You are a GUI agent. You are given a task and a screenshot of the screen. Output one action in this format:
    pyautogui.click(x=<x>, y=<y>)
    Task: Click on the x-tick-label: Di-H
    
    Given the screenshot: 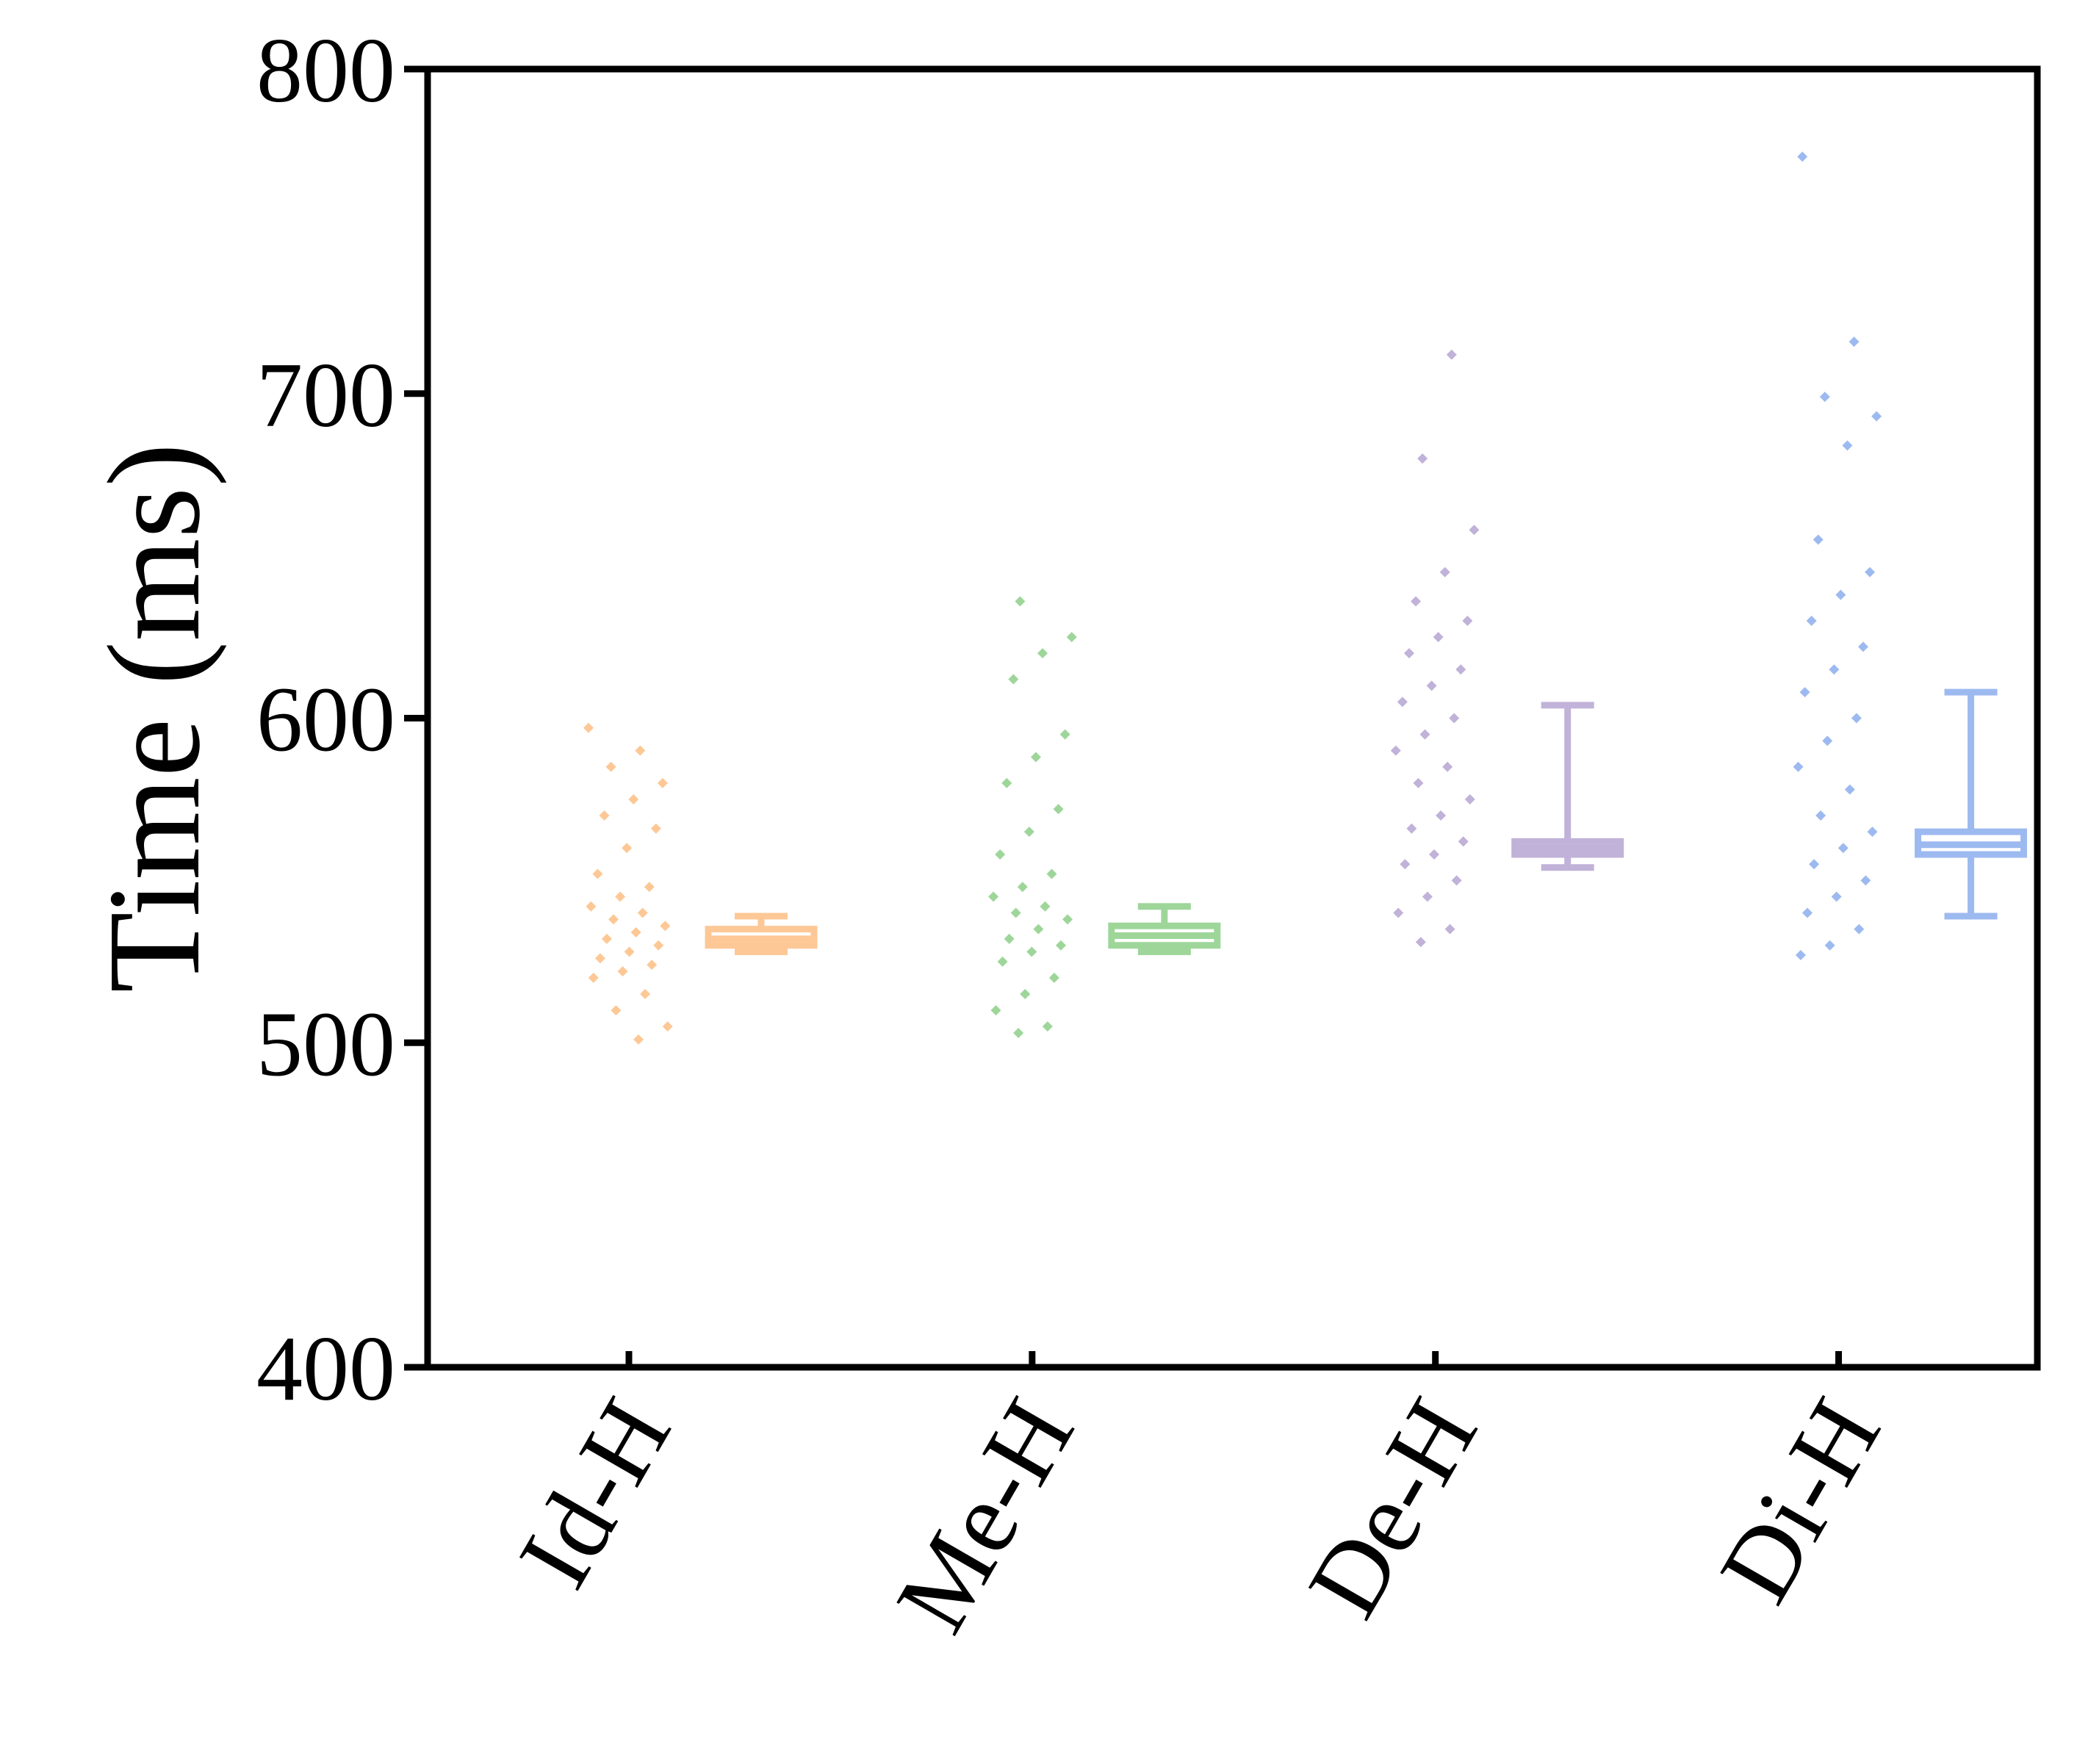 What is the action you would take?
    pyautogui.click(x=1800, y=1501)
    